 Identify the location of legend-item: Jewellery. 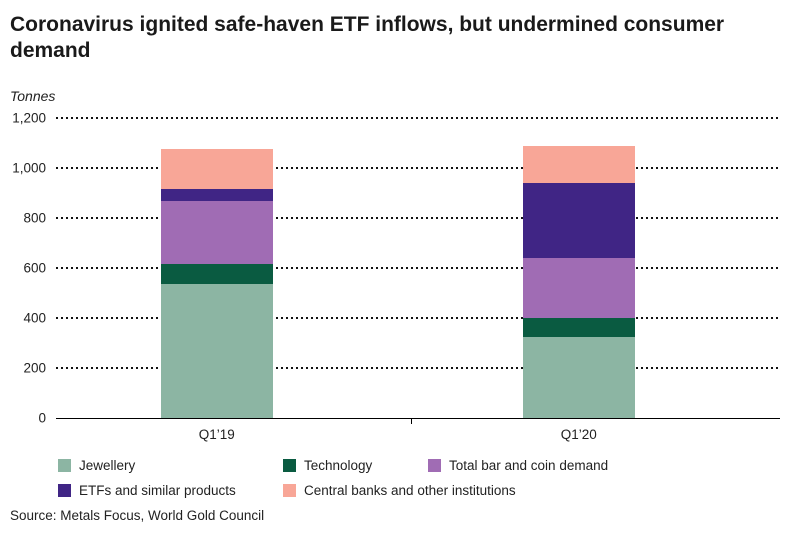
(96, 465).